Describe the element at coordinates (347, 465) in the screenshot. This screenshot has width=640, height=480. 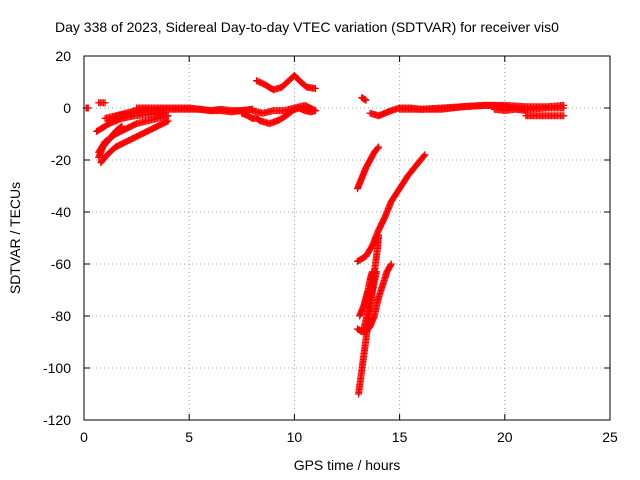
I see `x-axis-label: GPS time / hours` at that location.